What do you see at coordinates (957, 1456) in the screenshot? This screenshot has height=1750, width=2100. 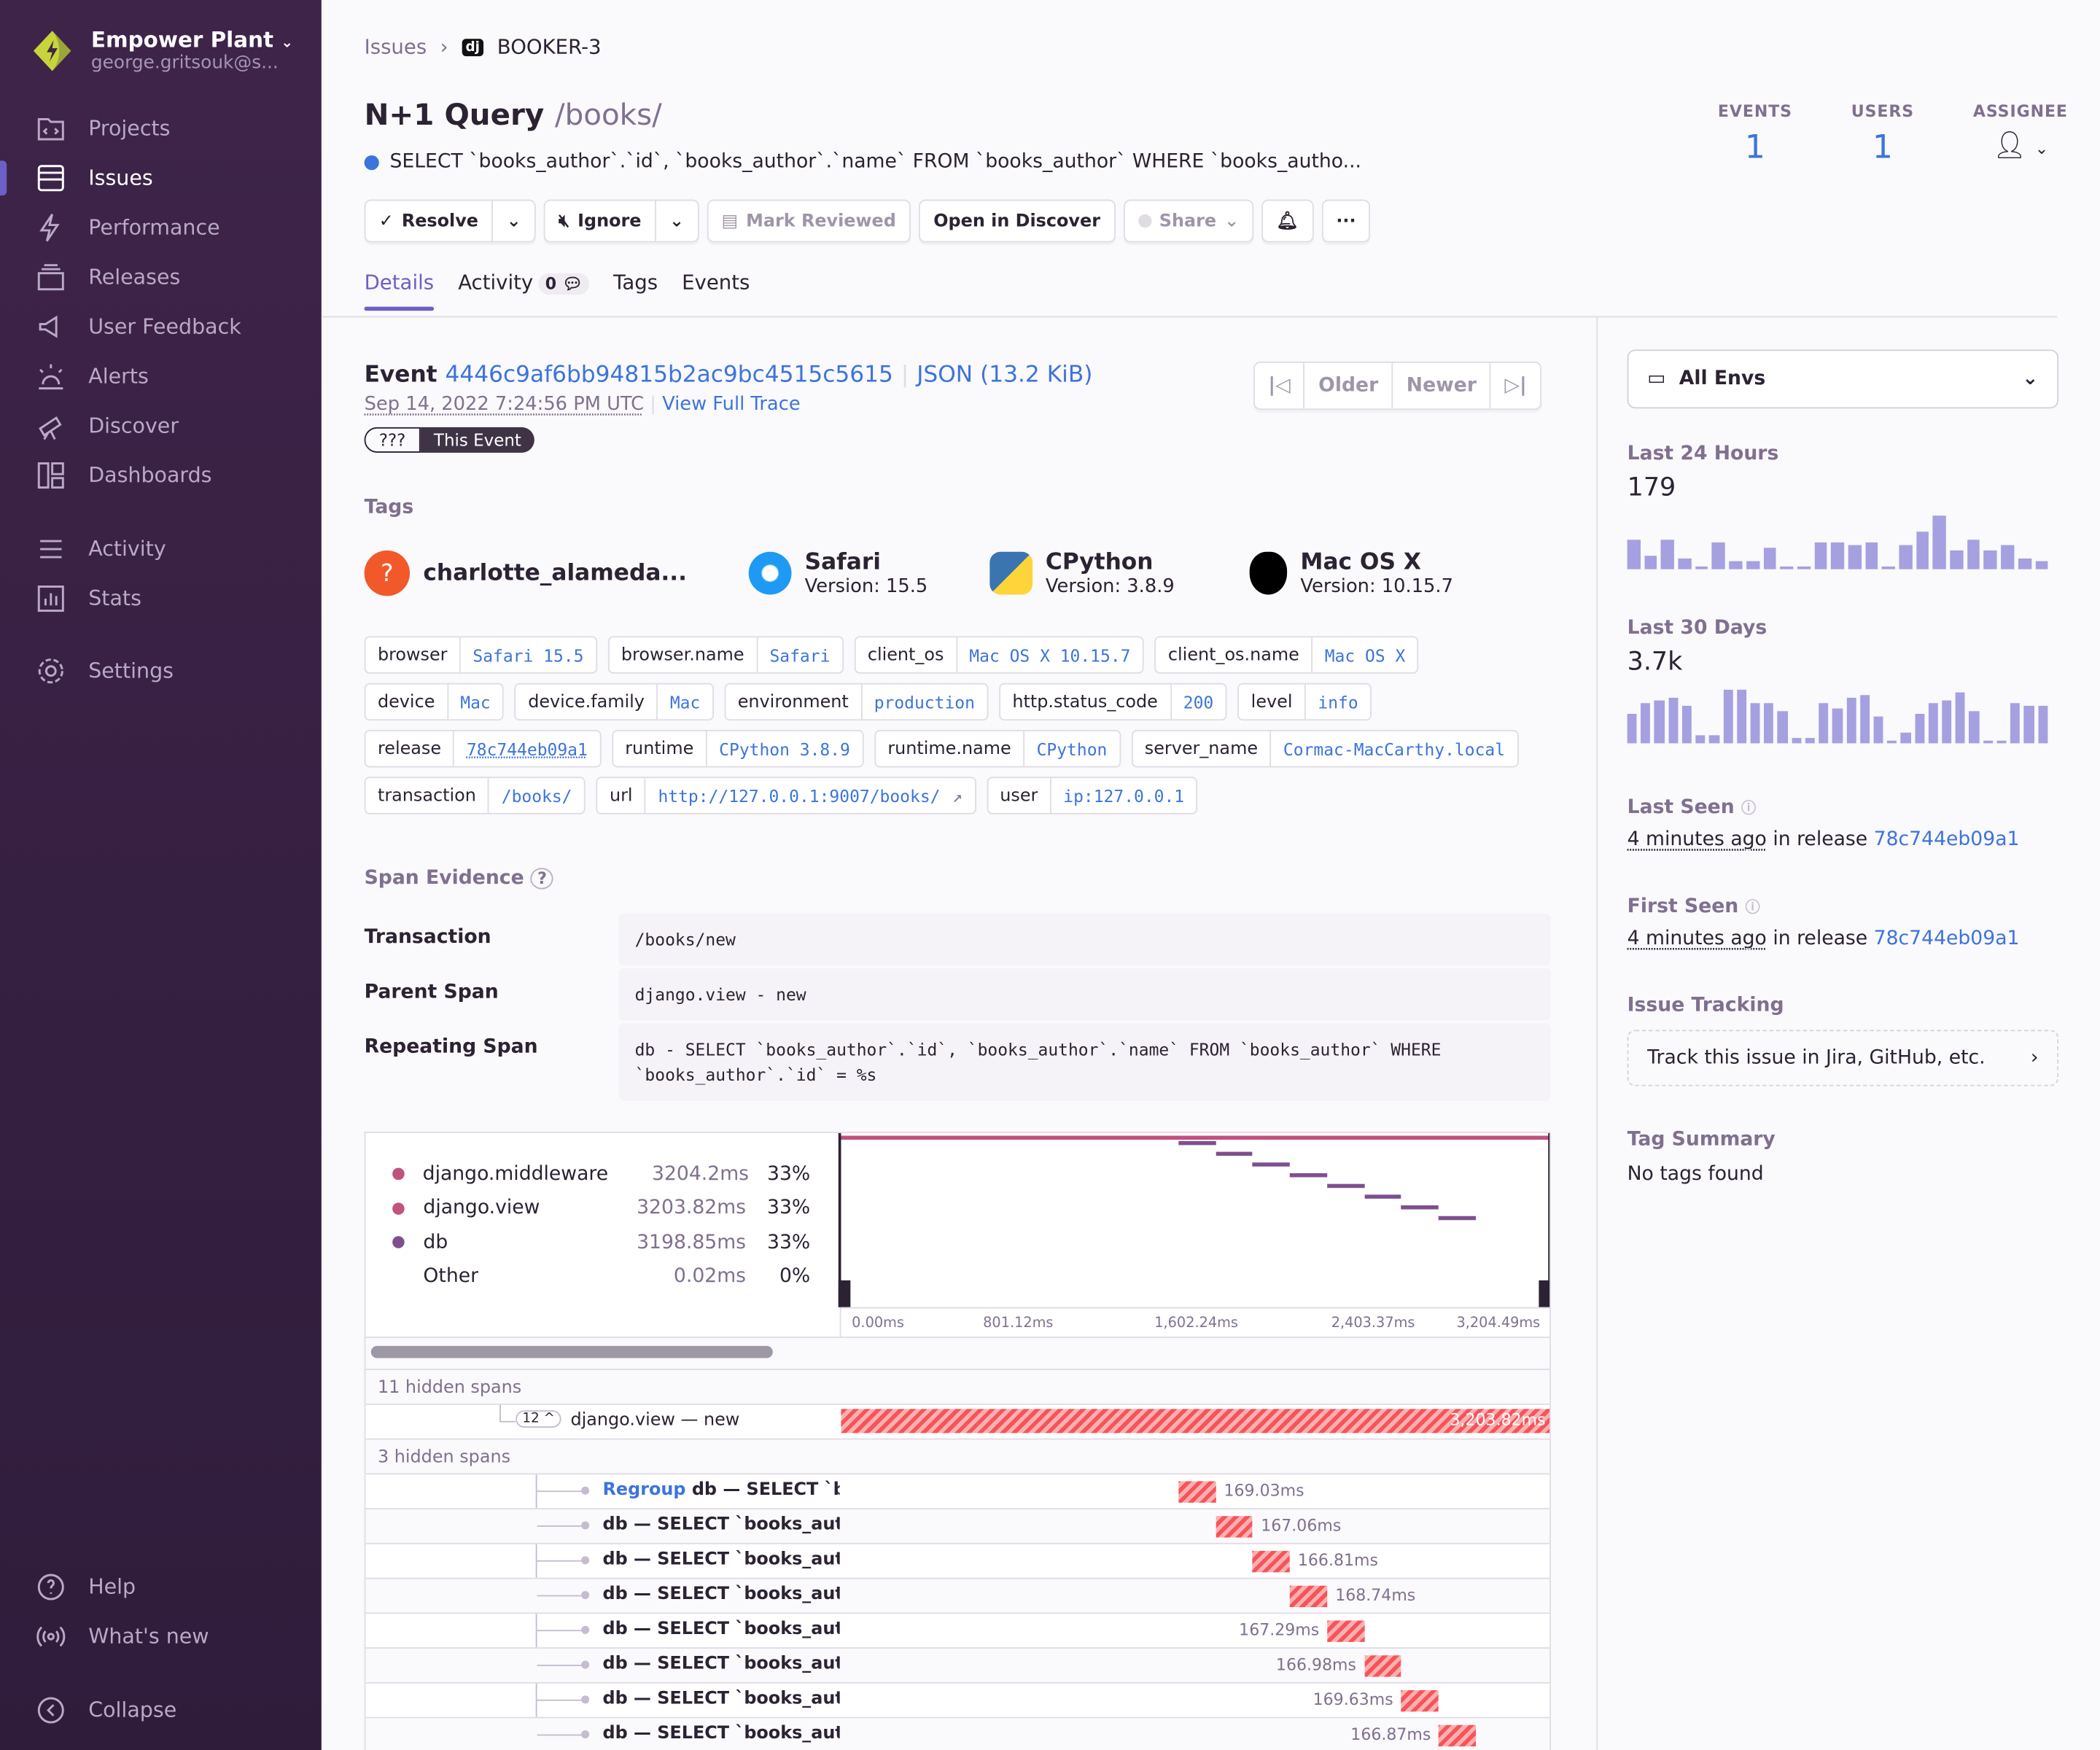 I see `hidden-spans-row: 3 hidden spans` at bounding box center [957, 1456].